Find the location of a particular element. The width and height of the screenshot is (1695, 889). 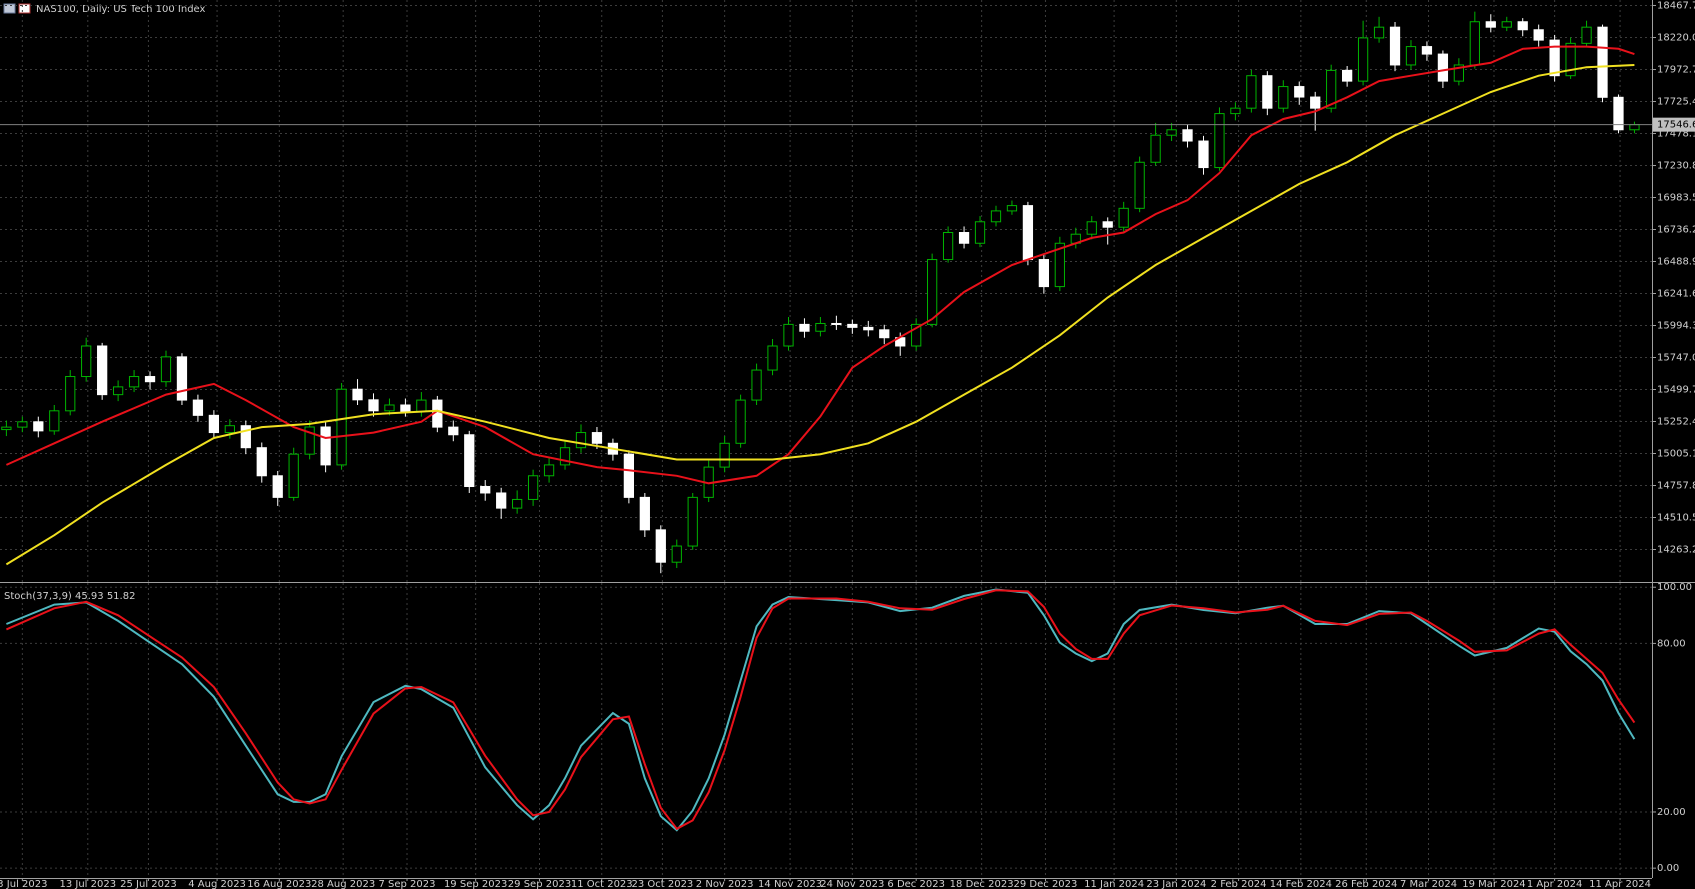

y-tick-label: 16736.2 is located at coordinates (1676, 230).